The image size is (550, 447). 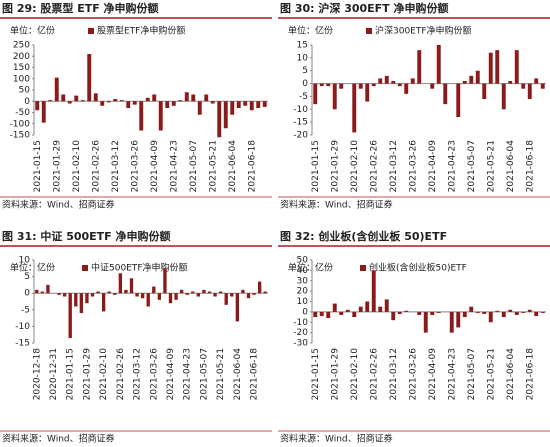 I want to click on y-tick-label: -20, so click(x=300, y=333).